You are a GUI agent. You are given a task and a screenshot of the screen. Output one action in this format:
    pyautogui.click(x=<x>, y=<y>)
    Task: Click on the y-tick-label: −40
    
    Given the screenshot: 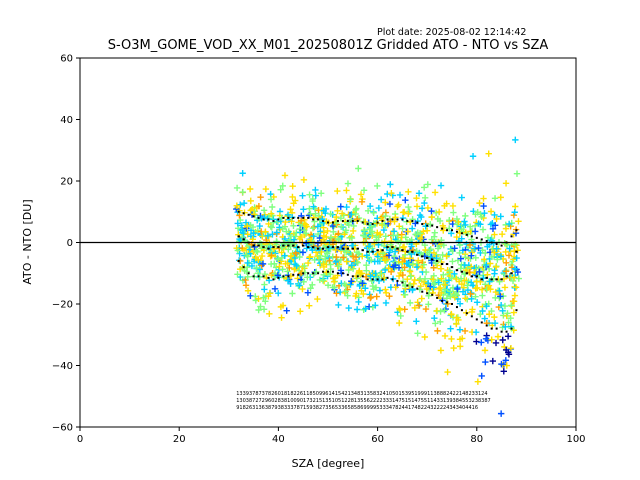 What is the action you would take?
    pyautogui.click(x=62, y=366)
    